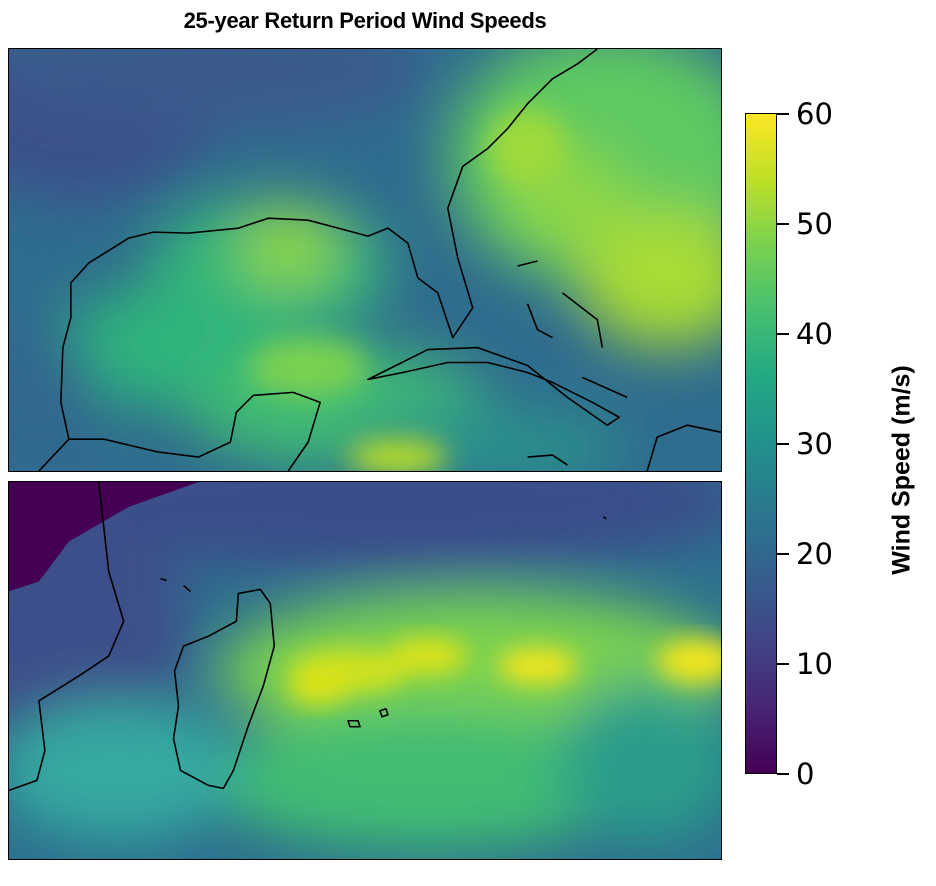  Describe the element at coordinates (814, 334) in the screenshot. I see `colorbar-tick-label: 40` at that location.